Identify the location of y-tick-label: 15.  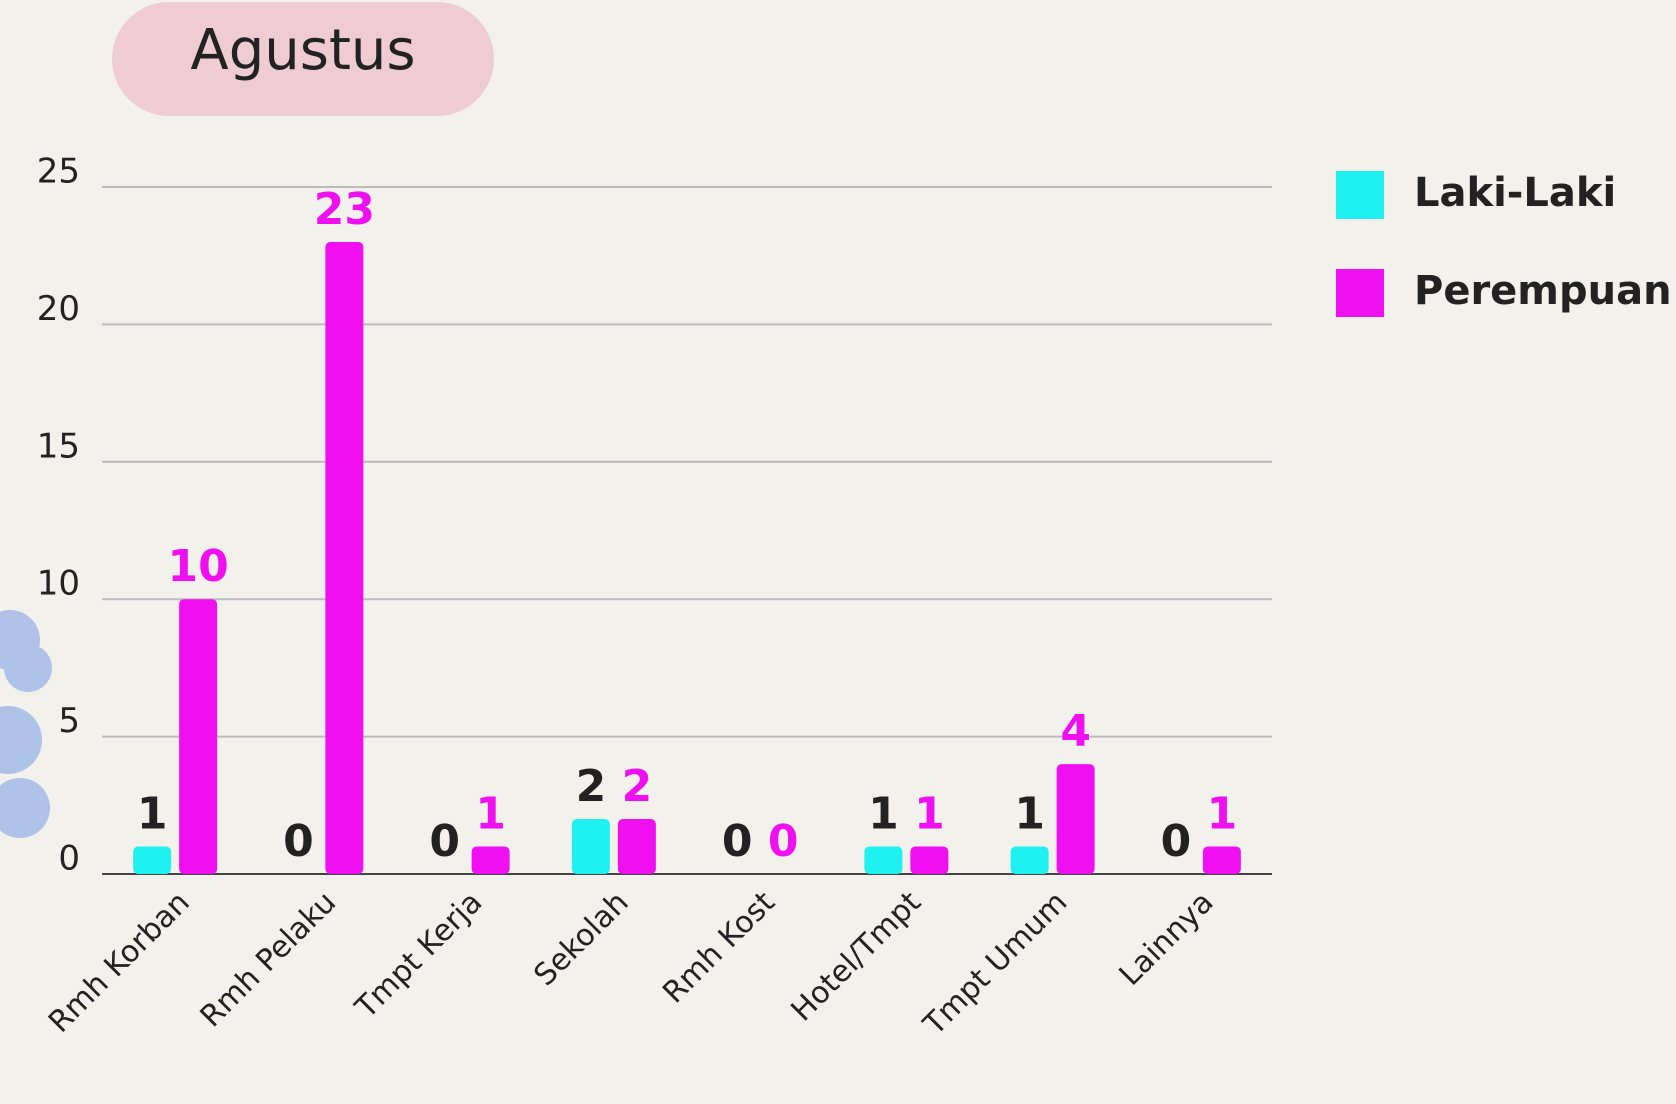
(58, 446).